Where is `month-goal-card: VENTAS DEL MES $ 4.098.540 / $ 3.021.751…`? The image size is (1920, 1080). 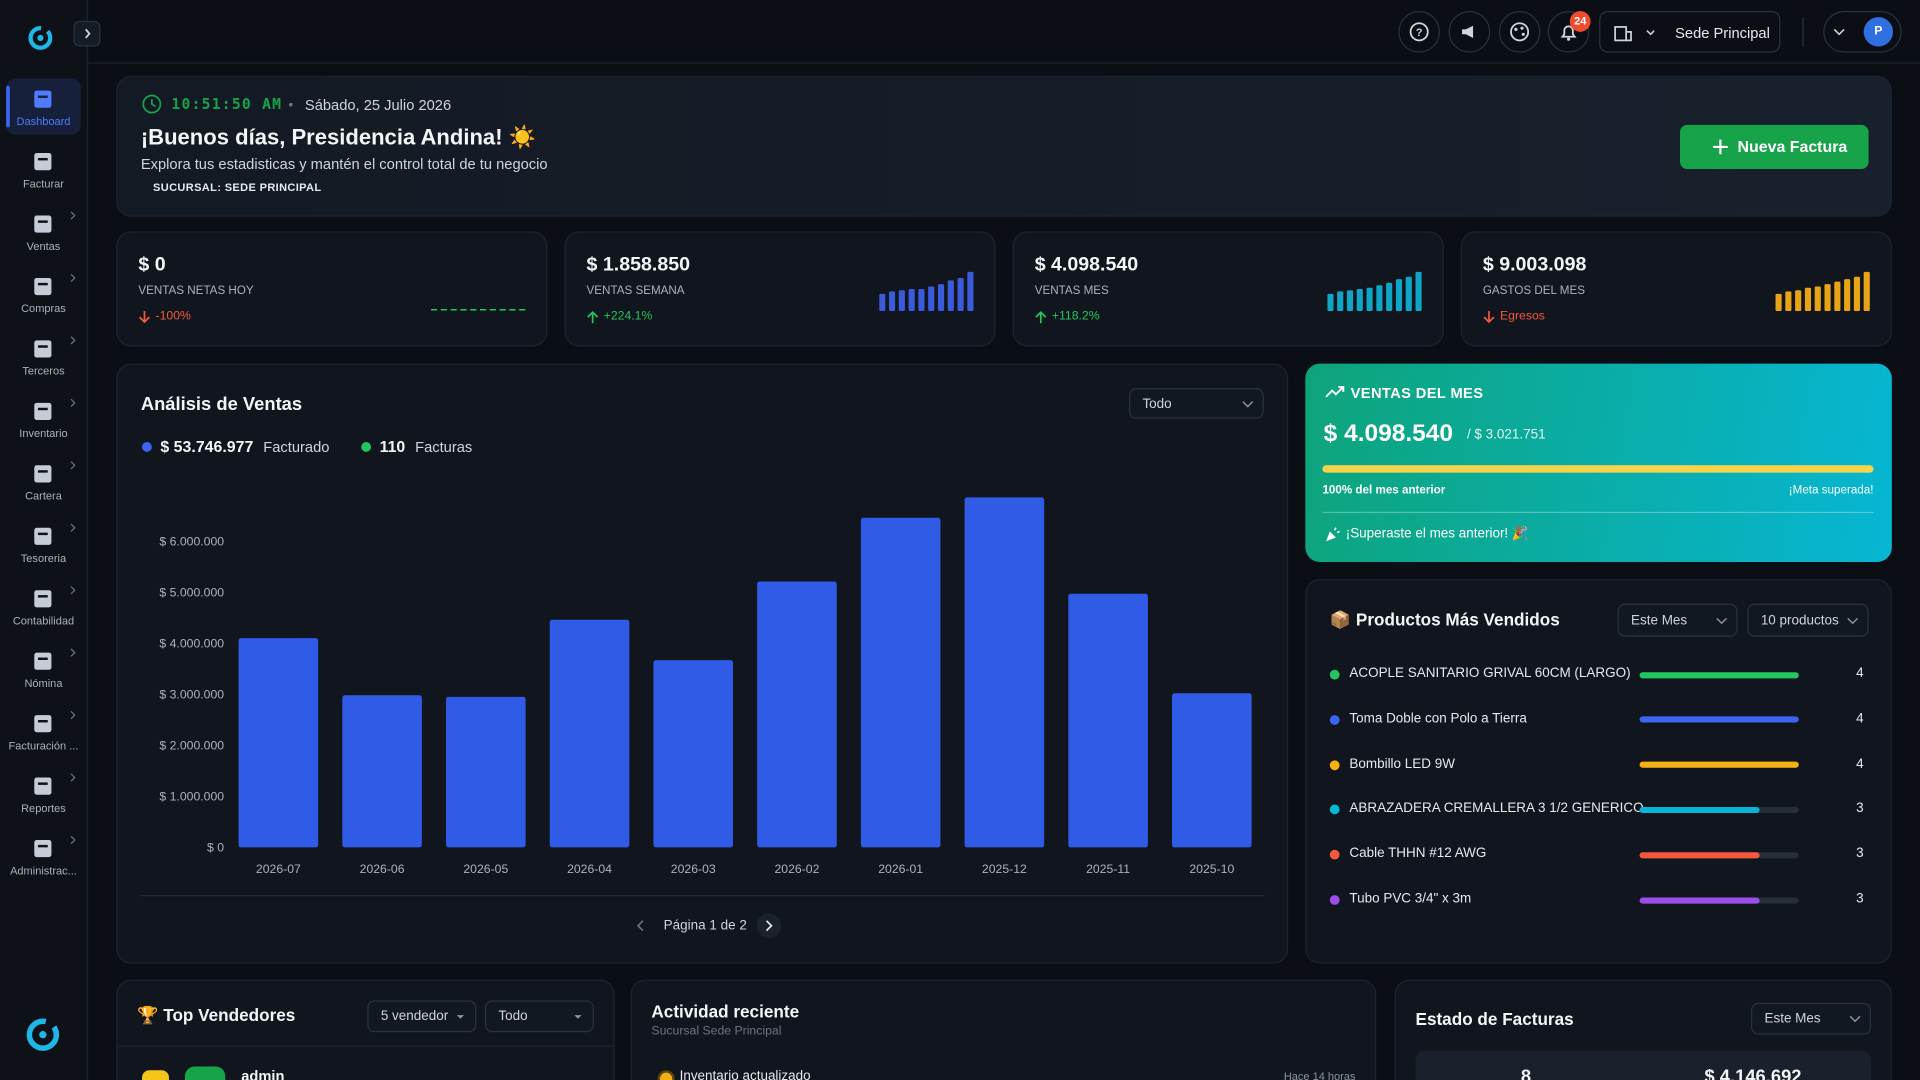
month-goal-card: VENTAS DEL MES $ 4.098.540 / $ 3.021.751… is located at coordinates (1598, 463).